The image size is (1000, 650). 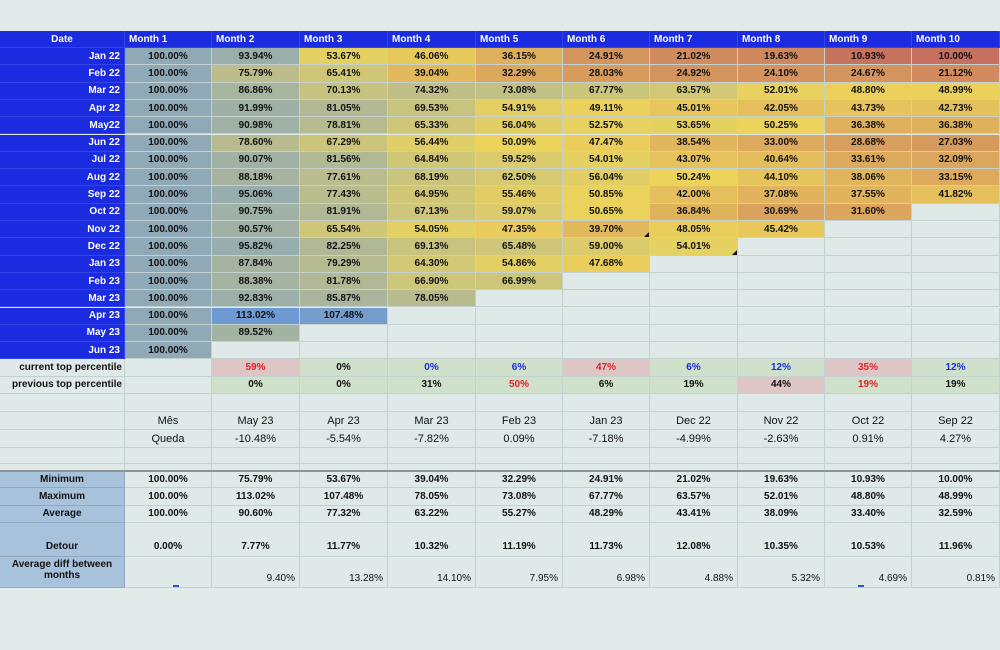 What do you see at coordinates (432, 230) in the screenshot?
I see `retention-cell: 54.05%` at bounding box center [432, 230].